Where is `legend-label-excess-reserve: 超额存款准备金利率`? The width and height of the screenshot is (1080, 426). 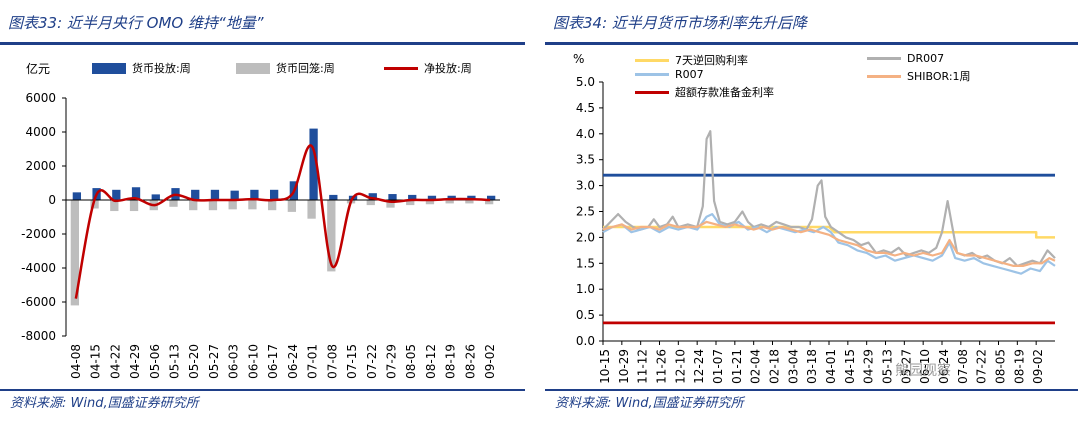 legend-label-excess-reserve: 超额存款准备金利率 is located at coordinates (724, 92).